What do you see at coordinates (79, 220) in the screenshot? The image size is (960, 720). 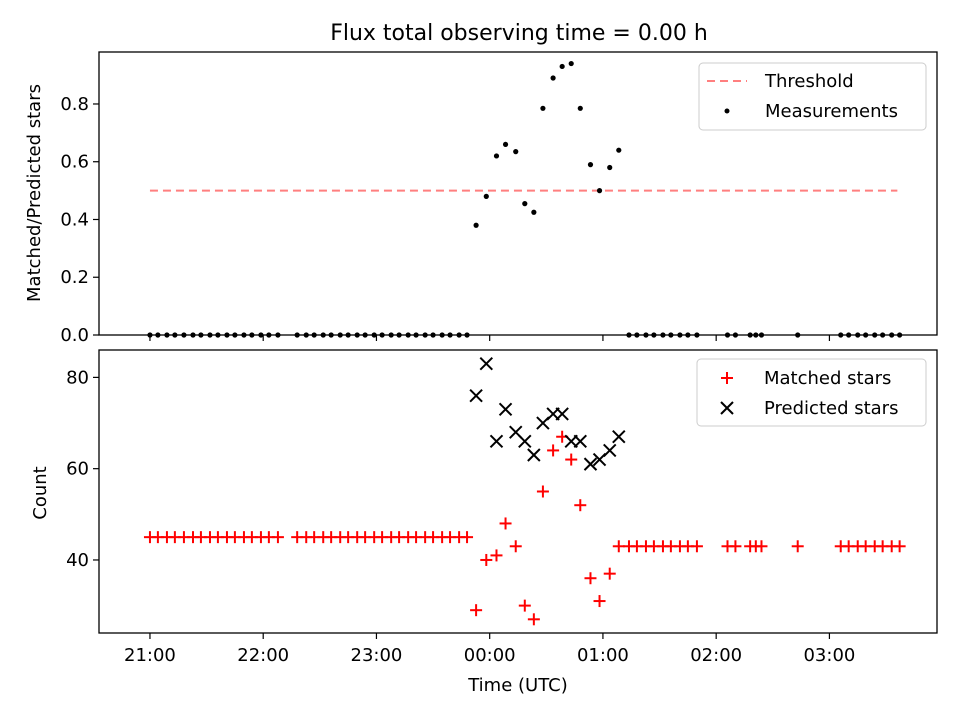 I see `ratio-y-ticks: 0.0 0.2 0.4 0.6 0.8` at bounding box center [79, 220].